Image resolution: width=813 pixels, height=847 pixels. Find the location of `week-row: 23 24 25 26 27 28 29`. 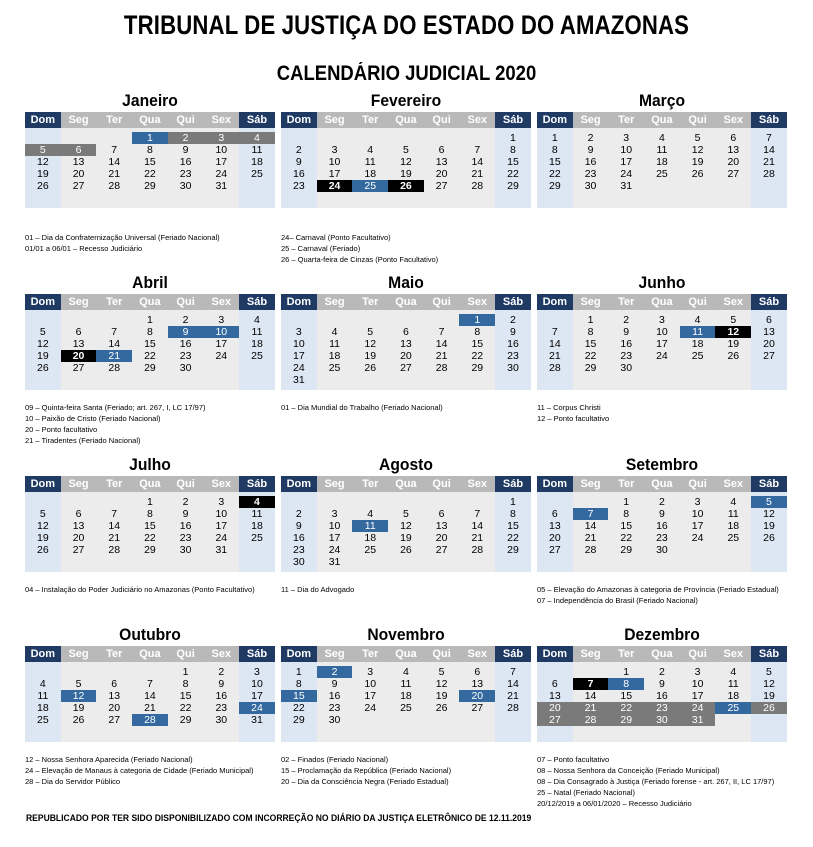

week-row: 23 24 25 26 27 28 29 is located at coordinates (406, 550).